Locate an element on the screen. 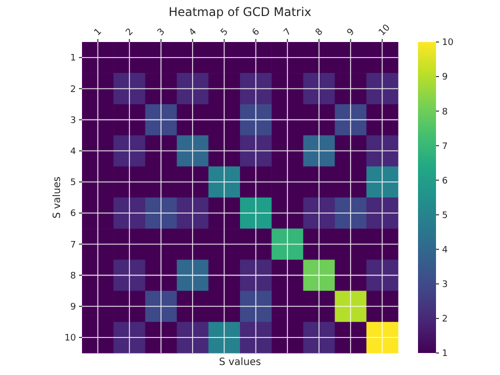 The height and width of the screenshot is (375, 500). y-tick-label: 6 is located at coordinates (73, 214).